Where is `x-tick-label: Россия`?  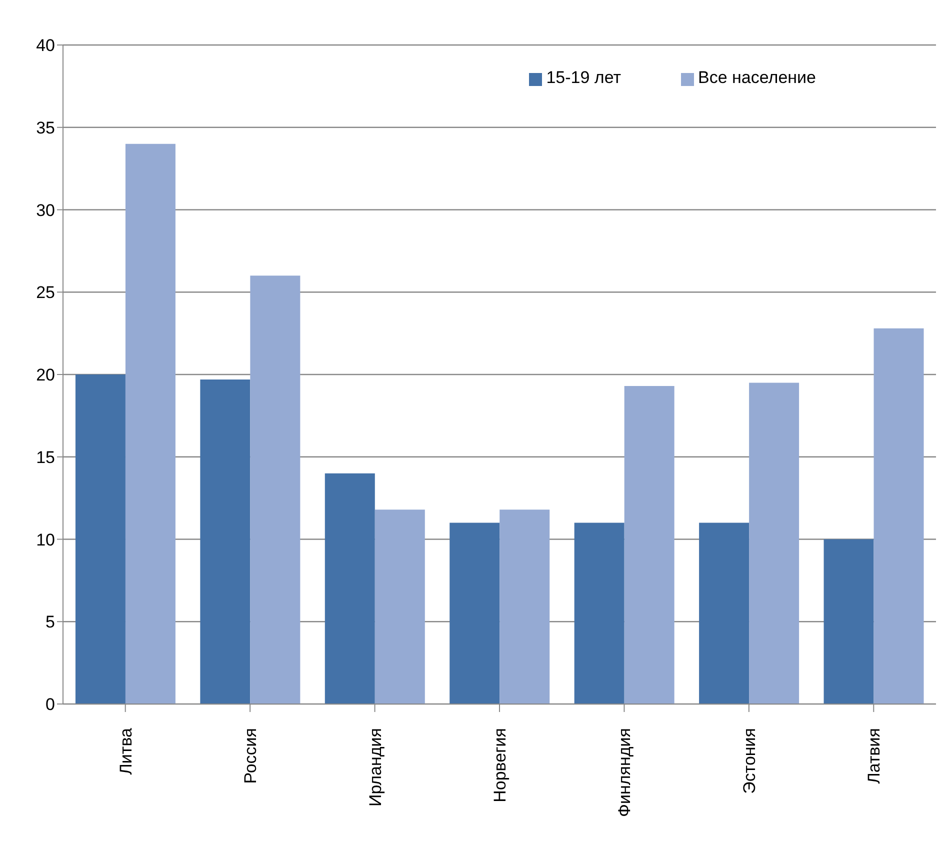 x-tick-label: Россия is located at coordinates (250, 756).